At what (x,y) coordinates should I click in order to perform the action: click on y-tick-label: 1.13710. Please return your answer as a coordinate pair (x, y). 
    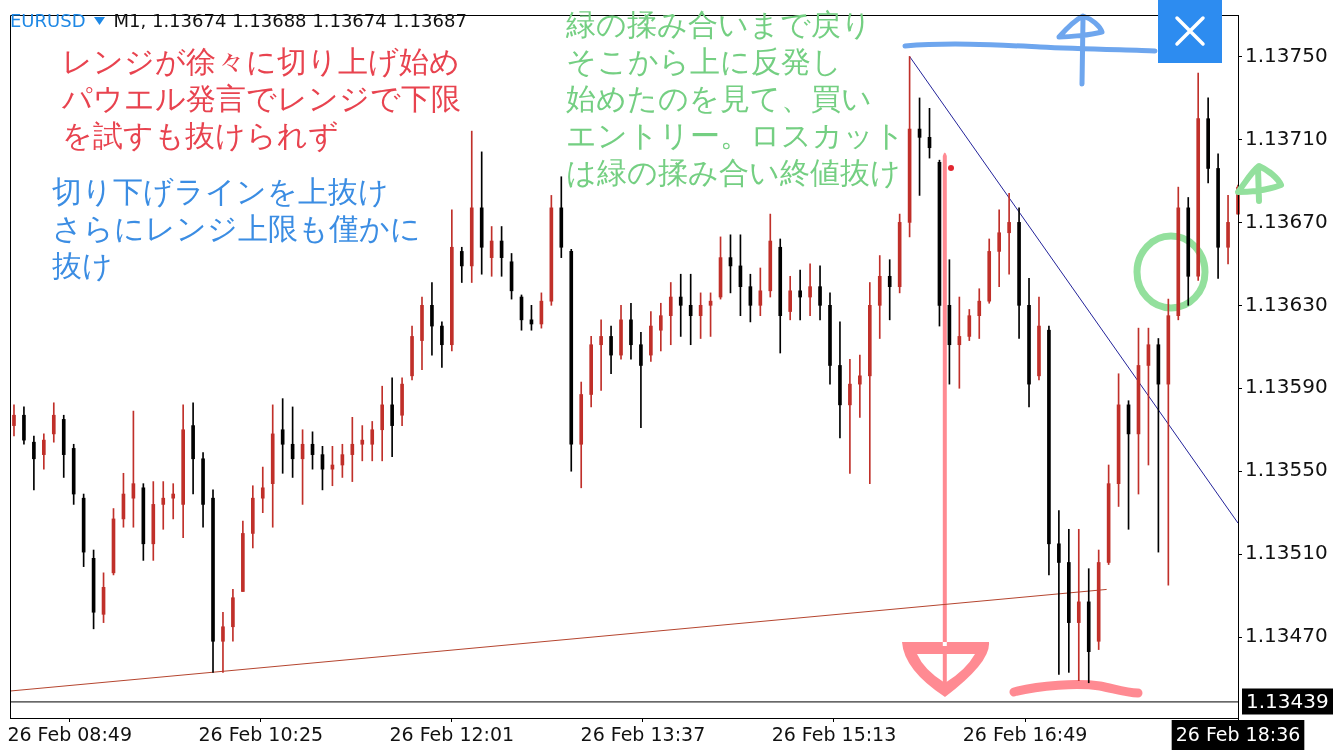
    Looking at the image, I should click on (1286, 137).